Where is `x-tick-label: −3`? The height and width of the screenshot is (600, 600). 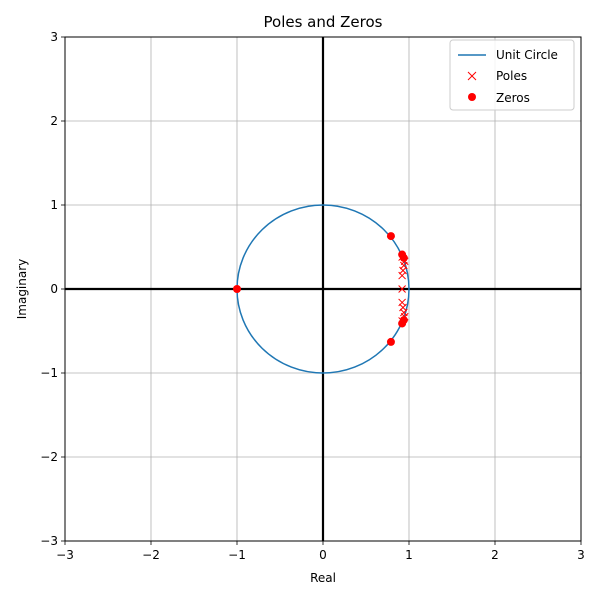 x-tick-label: −3 is located at coordinates (65, 555).